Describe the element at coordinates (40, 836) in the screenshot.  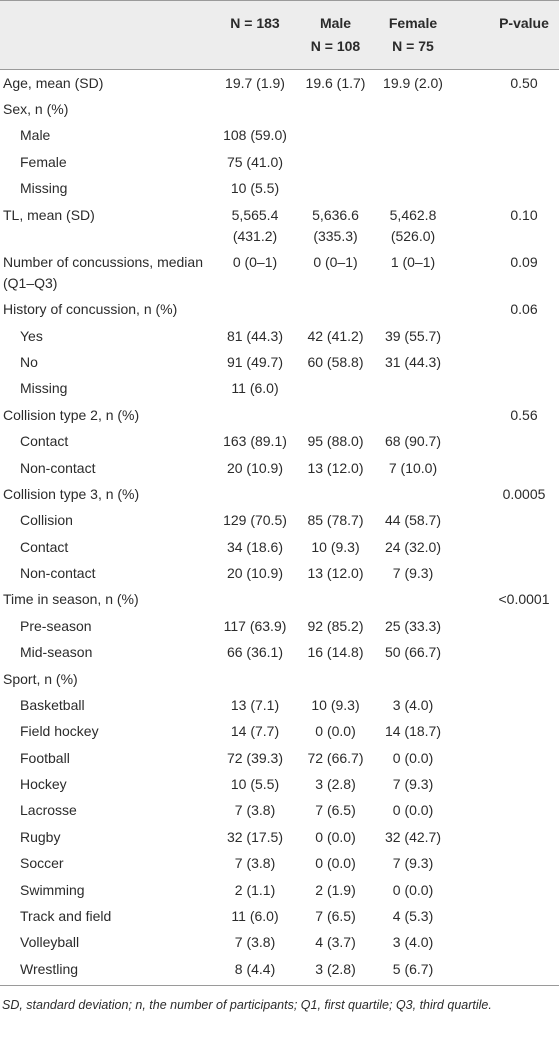
I see `row-label: Rugby` at that location.